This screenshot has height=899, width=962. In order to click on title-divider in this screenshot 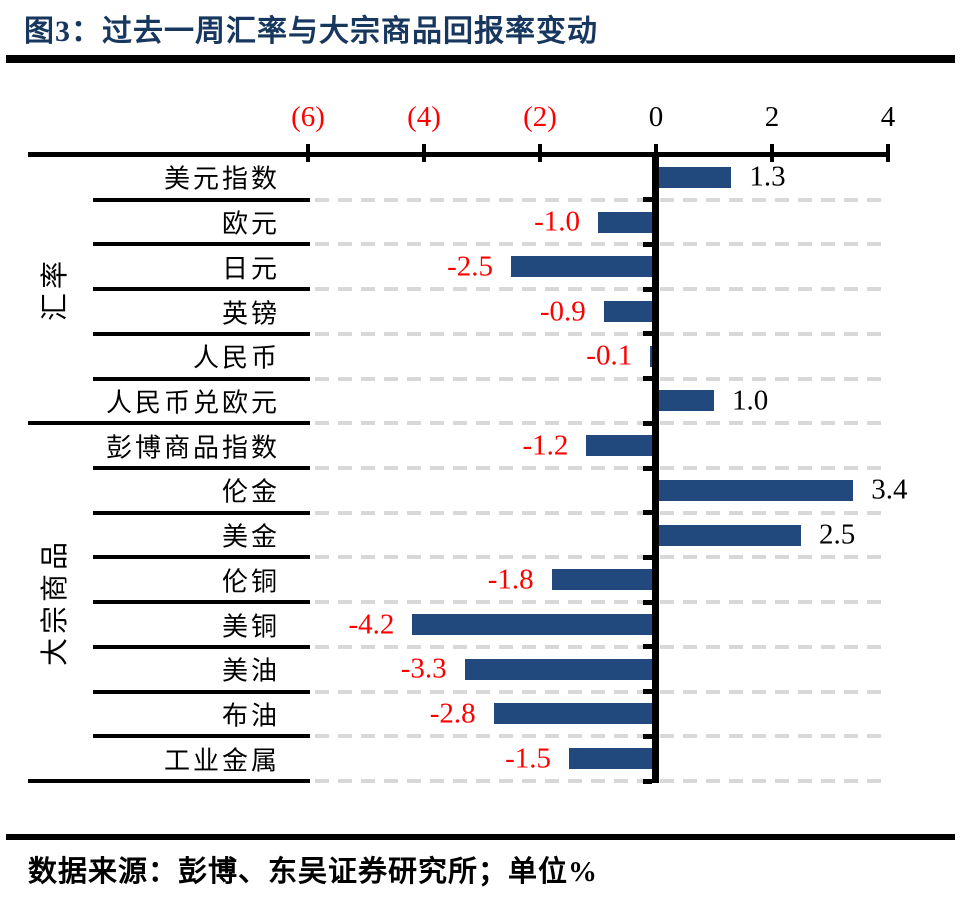, I will do `click(480, 59)`.